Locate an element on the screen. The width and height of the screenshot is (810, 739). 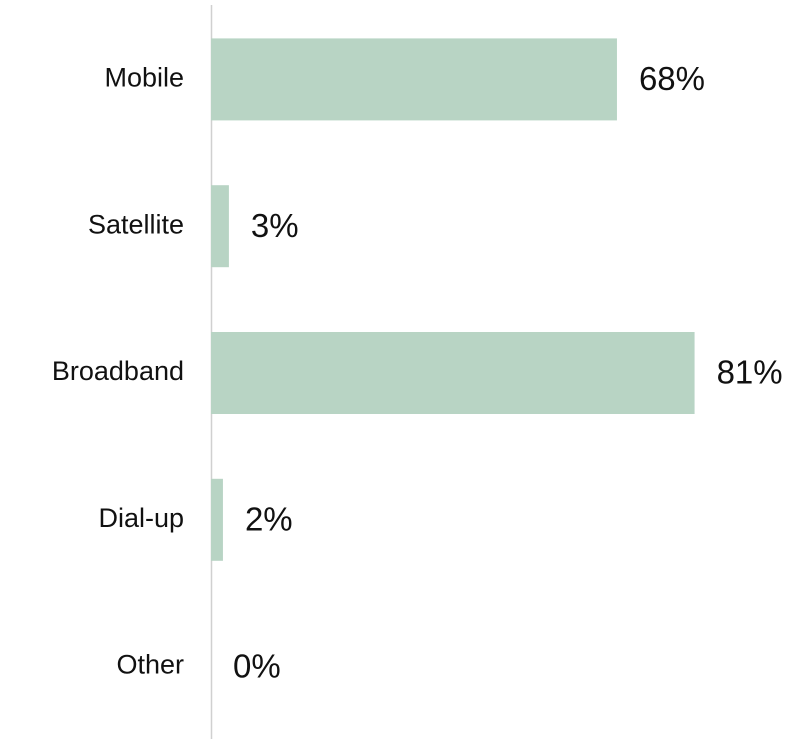
category-label: Dial-up is located at coordinates (141, 518).